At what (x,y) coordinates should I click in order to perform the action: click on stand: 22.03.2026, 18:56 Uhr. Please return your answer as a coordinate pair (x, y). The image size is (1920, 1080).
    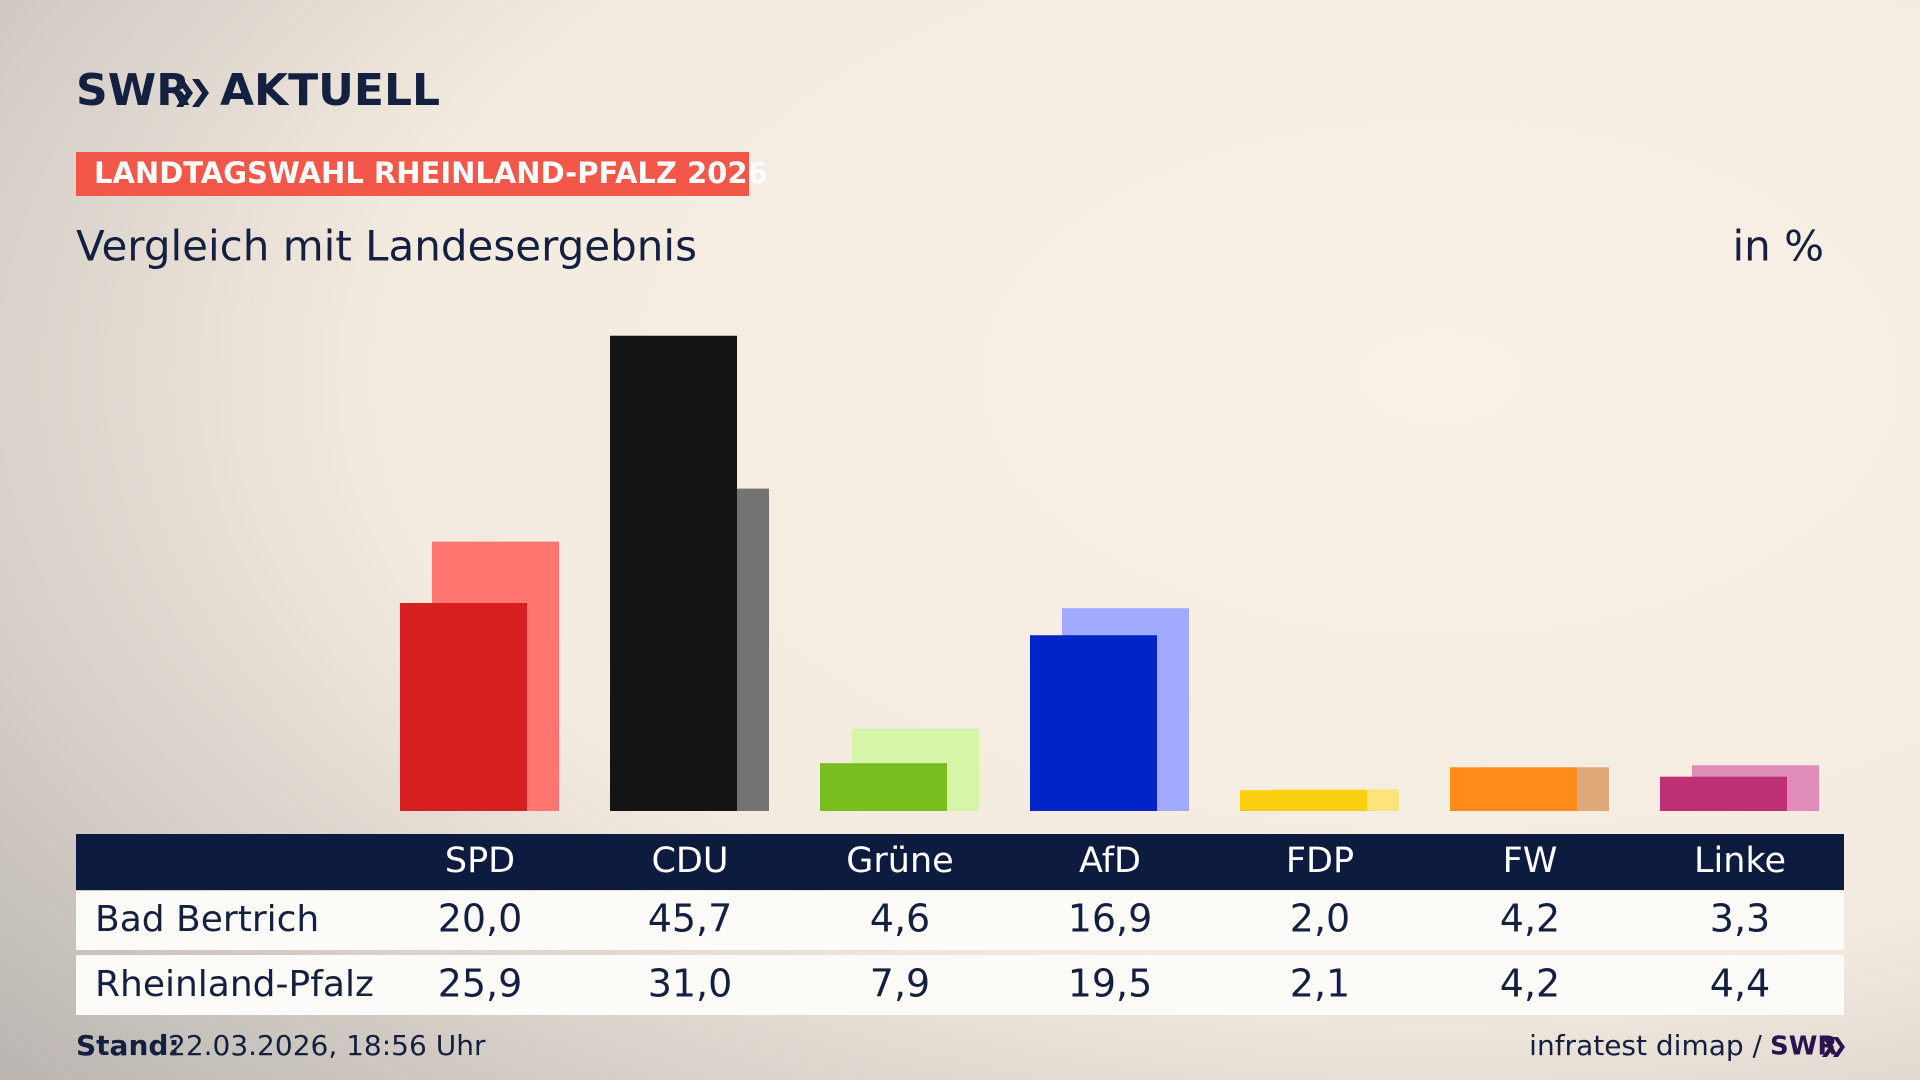
    Looking at the image, I should click on (327, 1045).